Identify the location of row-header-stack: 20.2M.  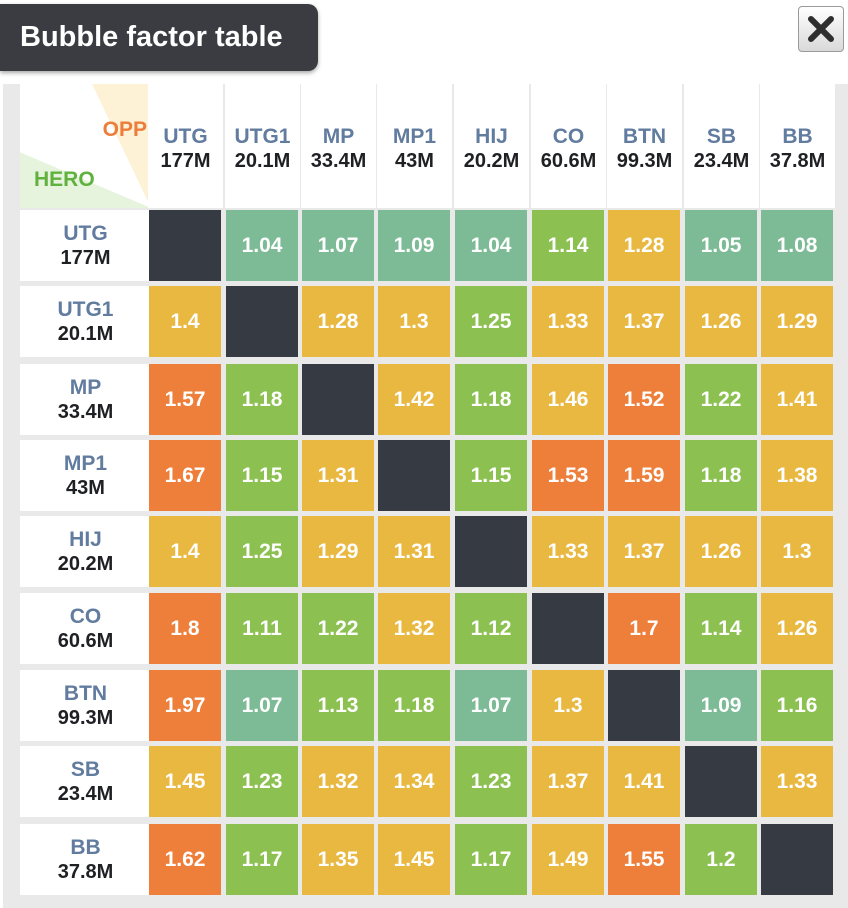
(85, 563).